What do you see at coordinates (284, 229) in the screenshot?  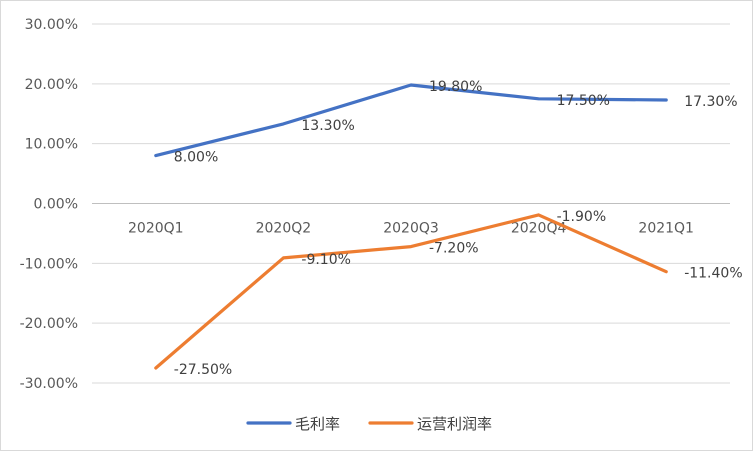 I see `x-category-label: 2020Q2` at bounding box center [284, 229].